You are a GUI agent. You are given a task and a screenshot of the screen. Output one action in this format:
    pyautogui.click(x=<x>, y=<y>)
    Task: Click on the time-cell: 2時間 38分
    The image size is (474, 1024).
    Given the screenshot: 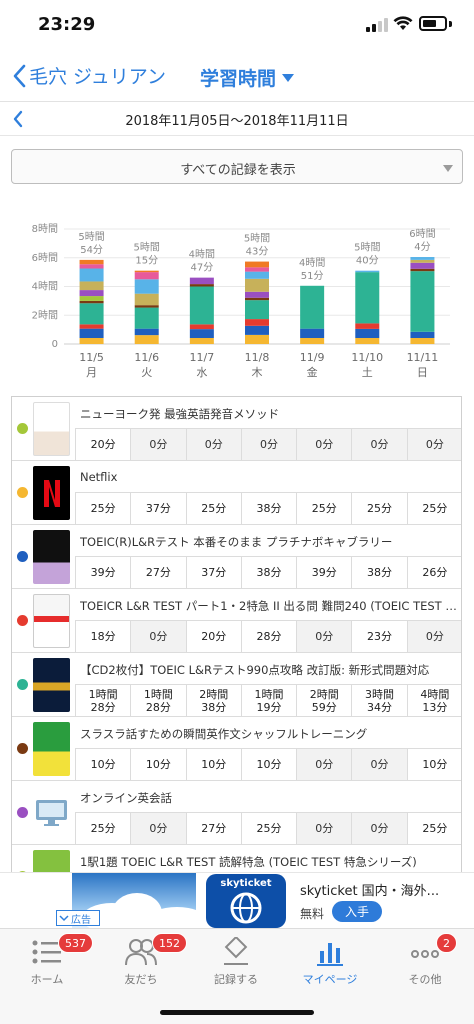 What is the action you would take?
    pyautogui.click(x=213, y=700)
    